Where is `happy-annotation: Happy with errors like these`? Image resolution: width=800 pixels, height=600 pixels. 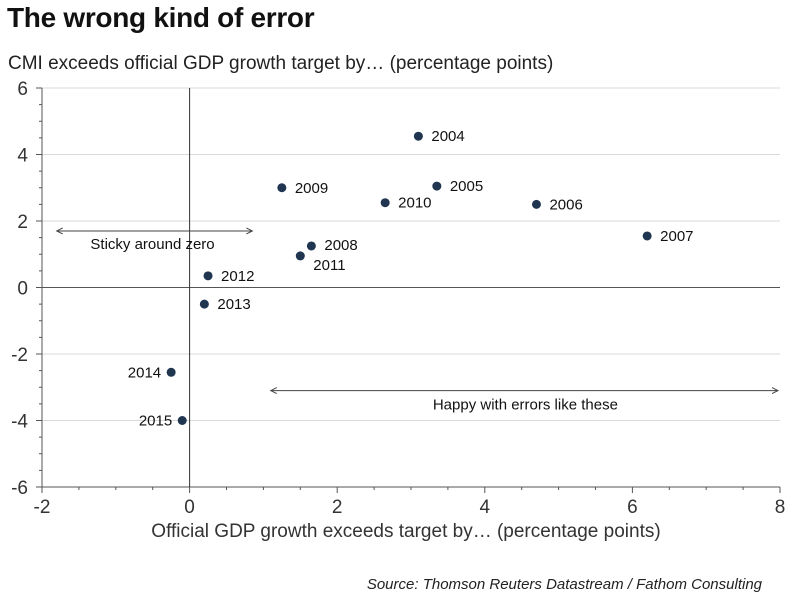 happy-annotation: Happy with errors like these is located at coordinates (525, 405).